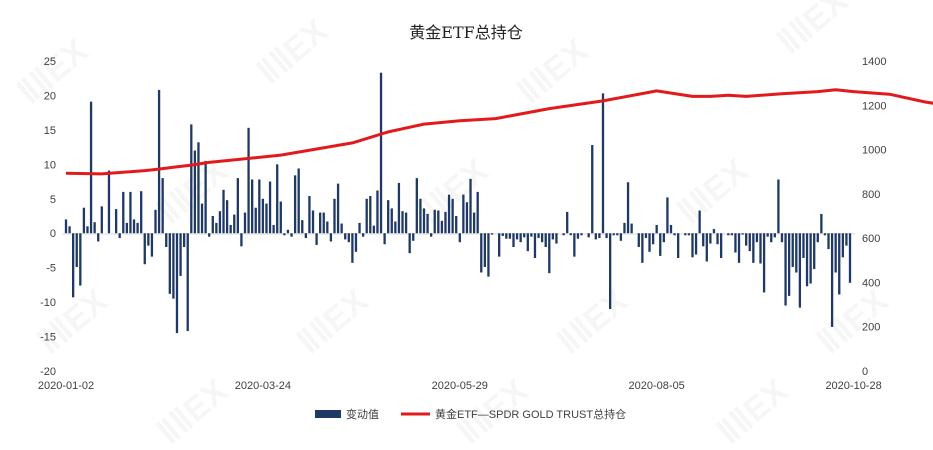 This screenshot has width=933, height=450. I want to click on y-left-tick-label: -10, so click(48, 303).